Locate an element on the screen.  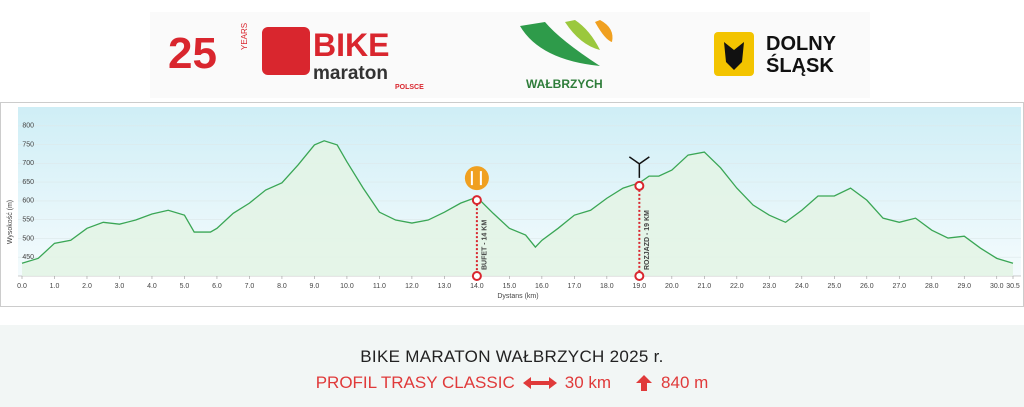
x-tick-label: 29.0 is located at coordinates (964, 286).